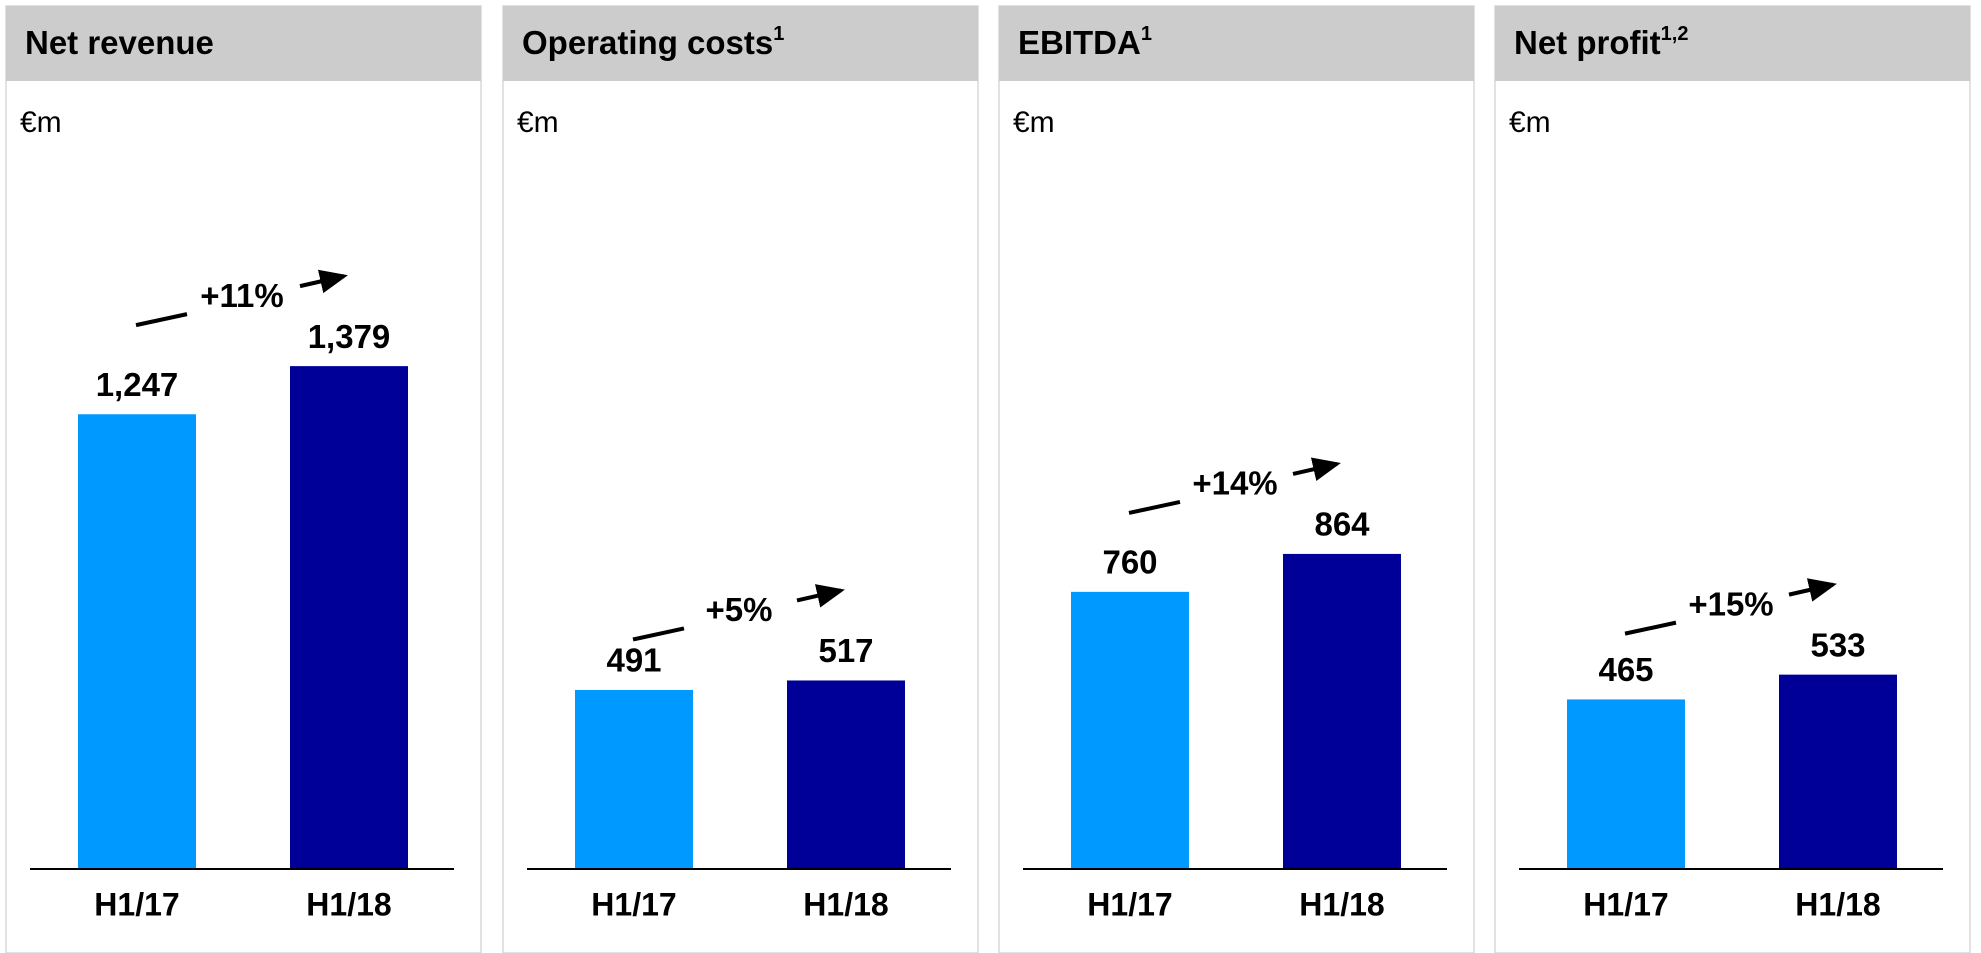 The width and height of the screenshot is (1981, 953). What do you see at coordinates (739, 609) in the screenshot?
I see `growth-annotation: +5%` at bounding box center [739, 609].